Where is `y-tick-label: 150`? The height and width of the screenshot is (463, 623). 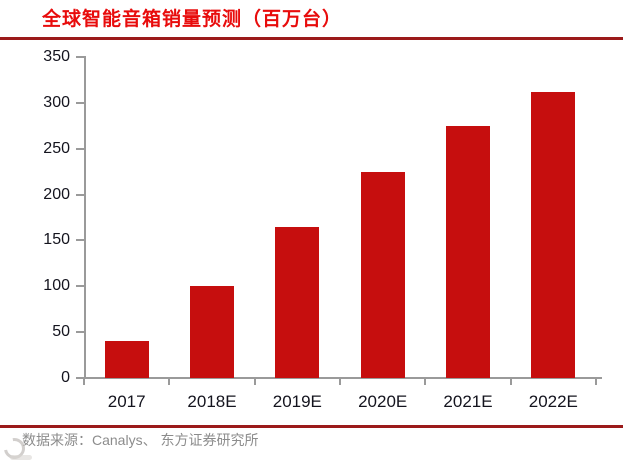 y-tick-label: 150 is located at coordinates (56, 240).